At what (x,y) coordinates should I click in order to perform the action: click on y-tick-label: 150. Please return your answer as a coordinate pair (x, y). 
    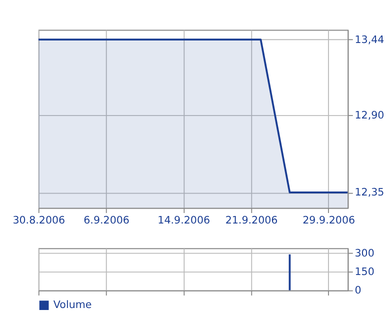
    Looking at the image, I should click on (364, 272).